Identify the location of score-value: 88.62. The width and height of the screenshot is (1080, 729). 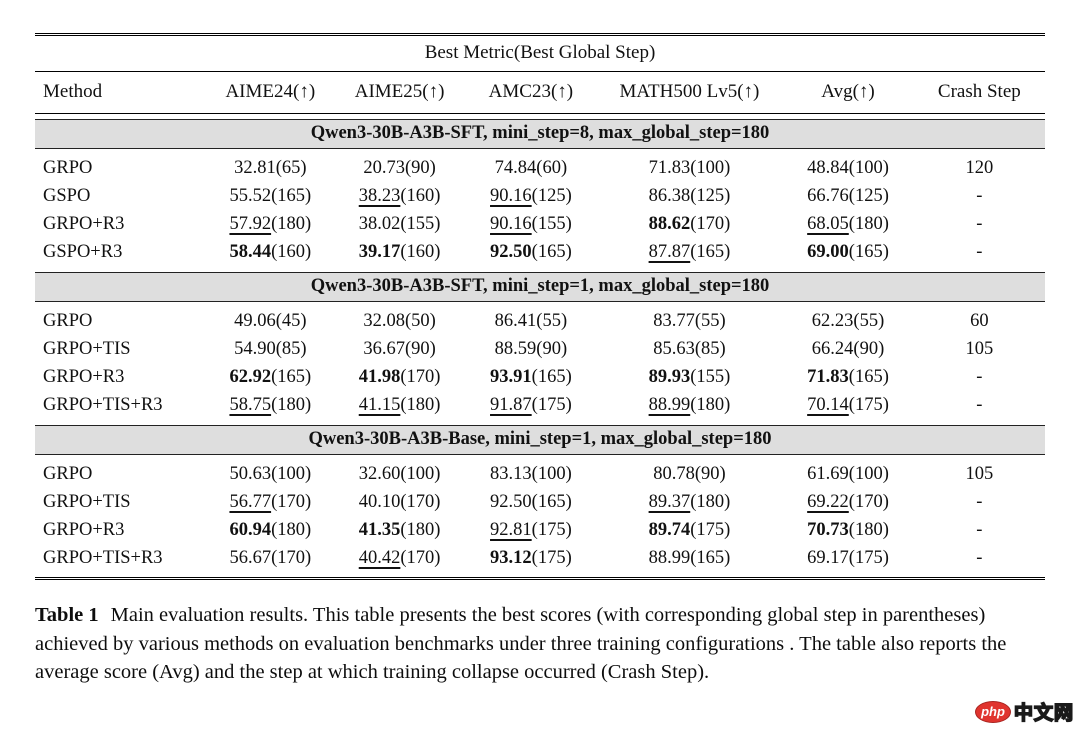
(669, 224).